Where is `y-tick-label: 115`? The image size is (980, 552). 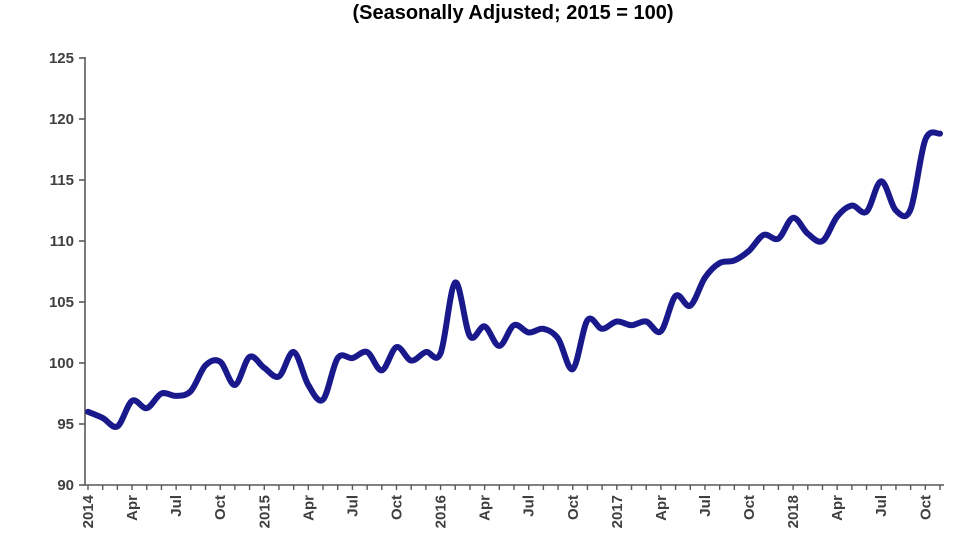 y-tick-label: 115 is located at coordinates (62, 180).